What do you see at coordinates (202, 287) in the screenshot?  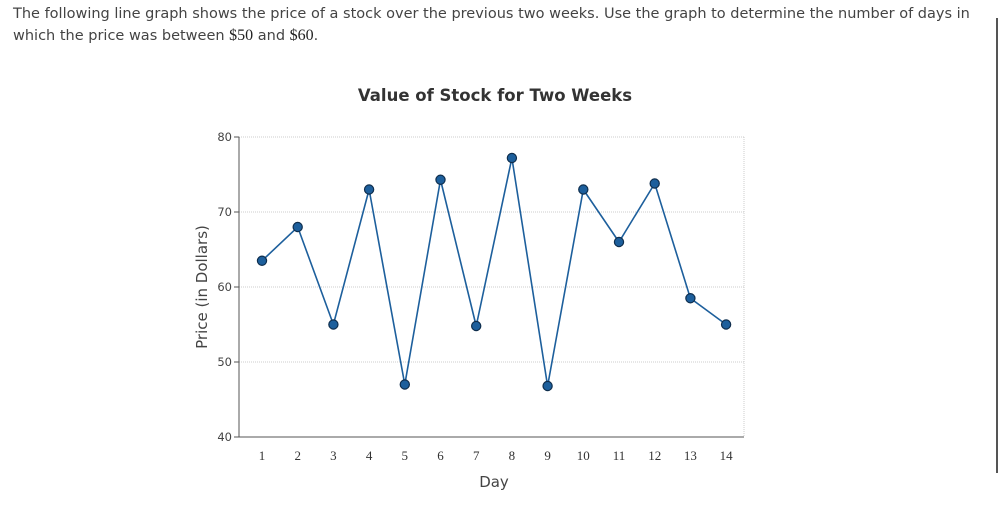 I see `y-axis-label: Price (in Dollars)` at bounding box center [202, 287].